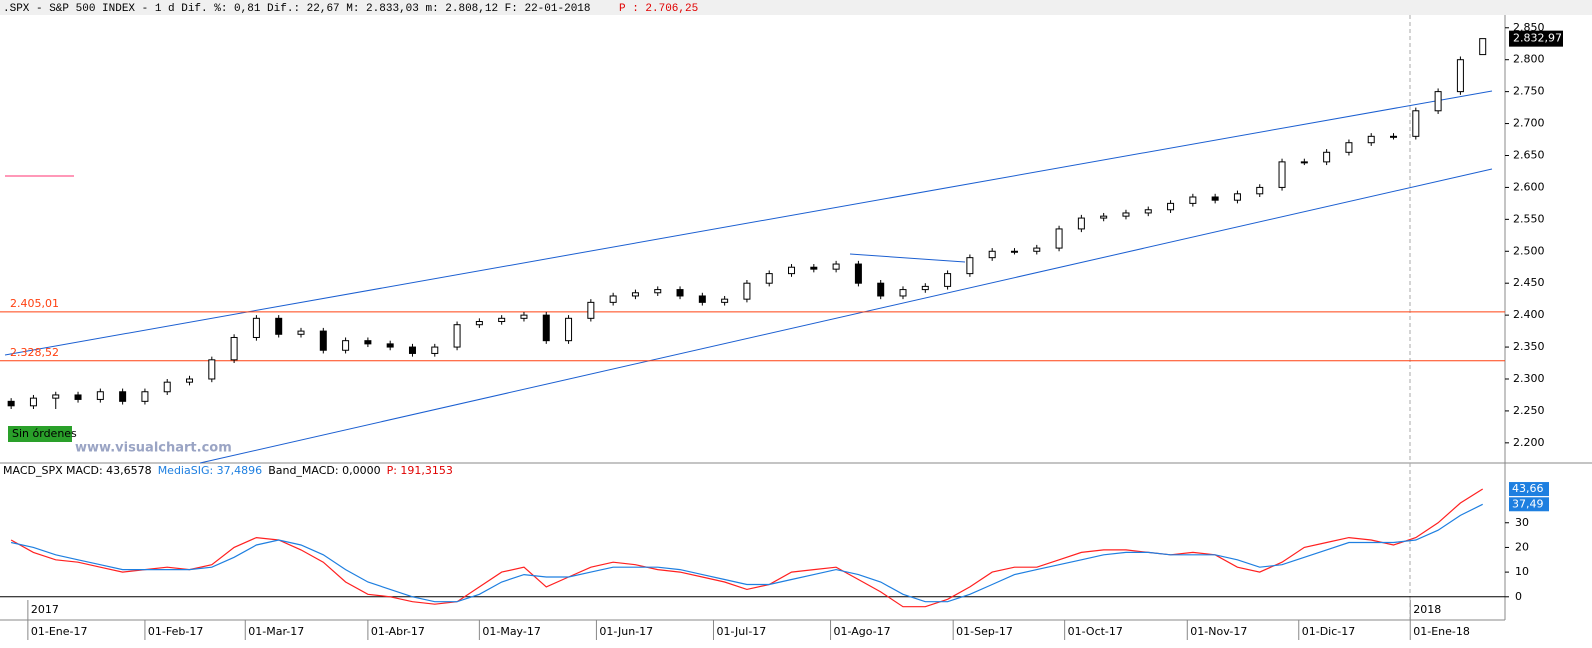 This screenshot has width=1592, height=648. I want to click on y-tick-label: 2.750, so click(1529, 91).